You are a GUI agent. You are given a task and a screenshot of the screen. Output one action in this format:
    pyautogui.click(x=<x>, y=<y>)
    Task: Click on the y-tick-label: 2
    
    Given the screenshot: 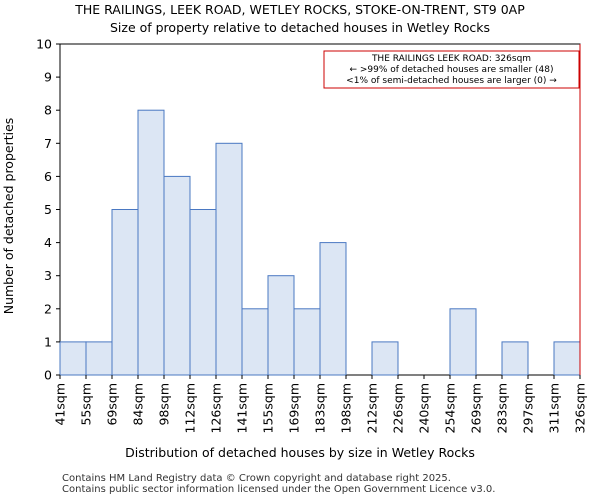 What is the action you would take?
    pyautogui.click(x=48, y=308)
    